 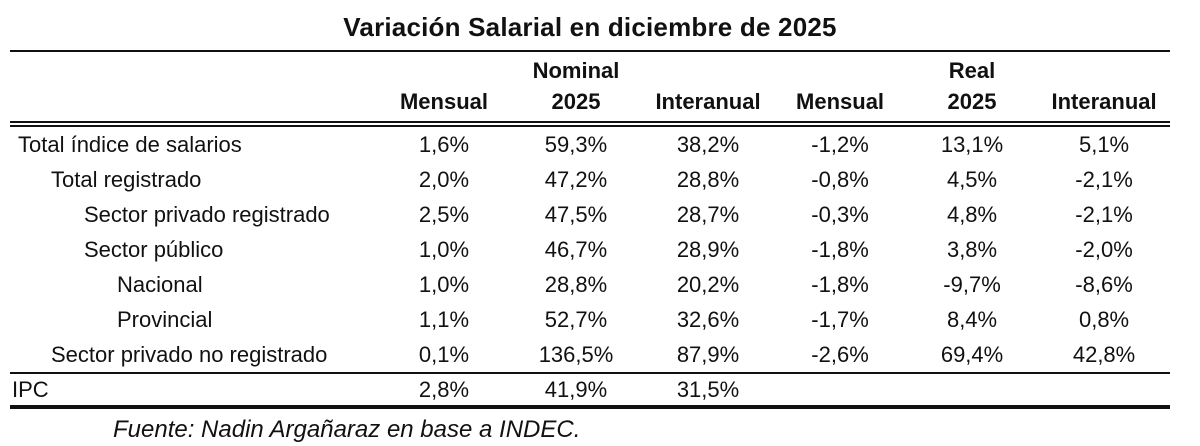 What do you see at coordinates (972, 319) in the screenshot?
I see `cell-value: 8,4%` at bounding box center [972, 319].